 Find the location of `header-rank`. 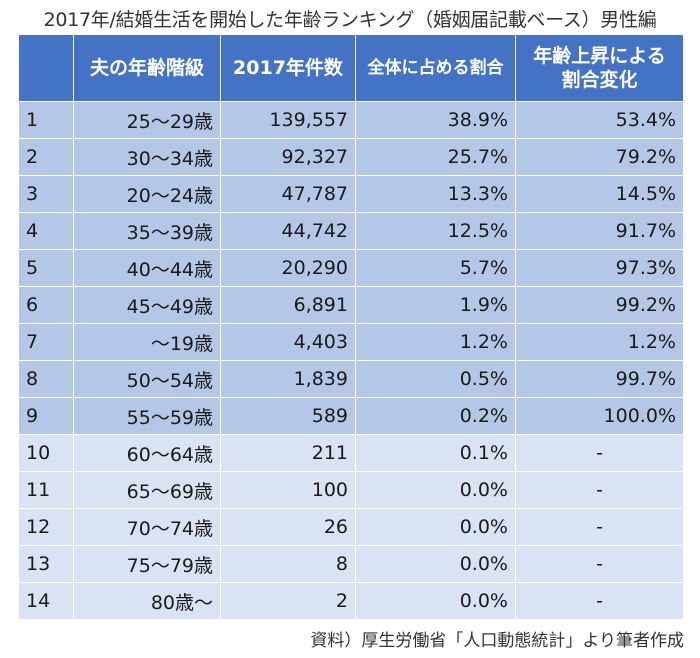

header-rank is located at coordinates (46, 68).